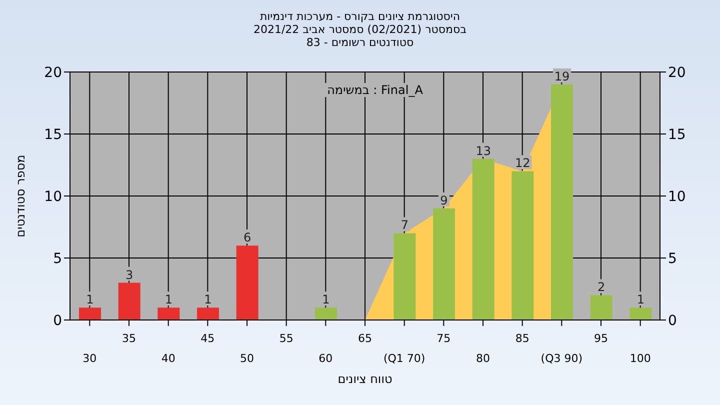 This screenshot has width=720, height=405. Describe the element at coordinates (404, 358) in the screenshot. I see `x-tick-label: (Q1 70)` at that location.